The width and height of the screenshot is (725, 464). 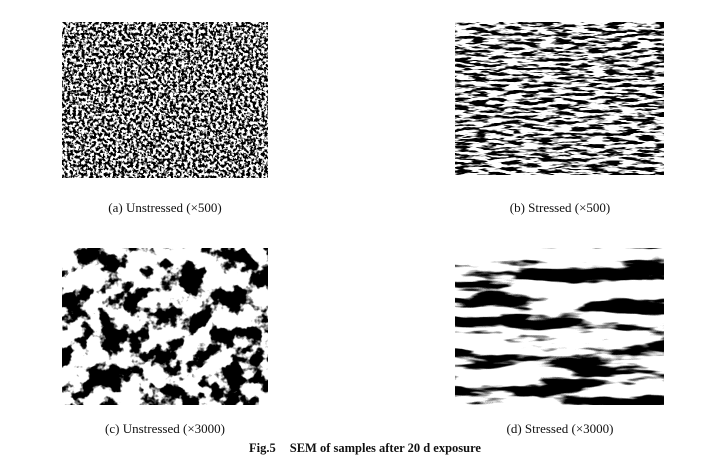 What do you see at coordinates (165, 207) in the screenshot?
I see `panel-caption-a: (a) Unstressed (×500)` at bounding box center [165, 207].